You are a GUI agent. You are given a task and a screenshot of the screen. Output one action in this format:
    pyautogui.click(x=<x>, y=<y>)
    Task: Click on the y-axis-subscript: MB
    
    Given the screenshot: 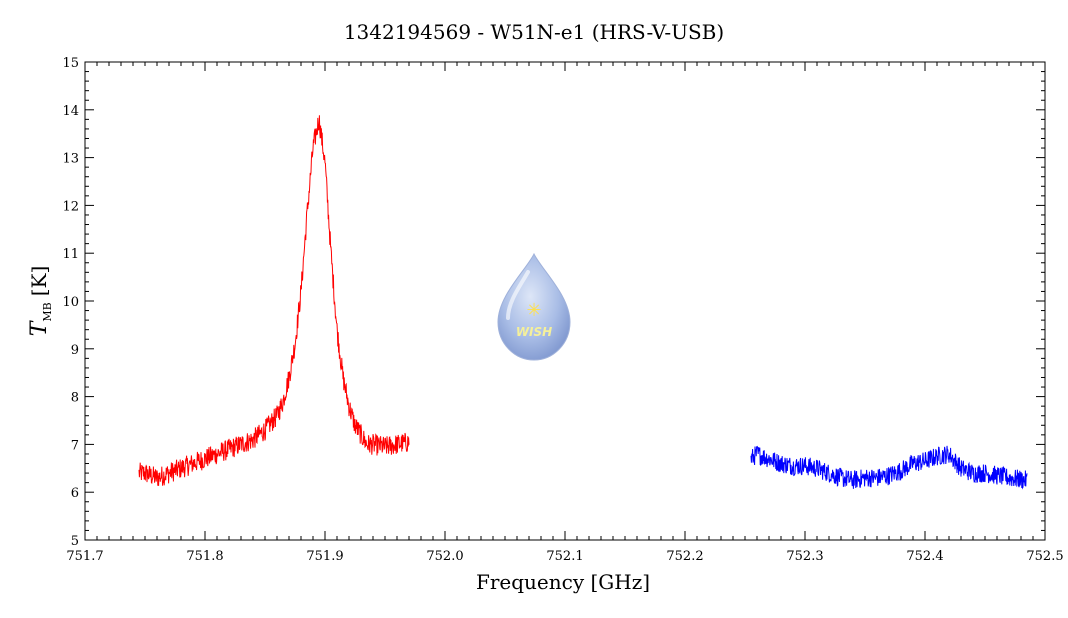 What is the action you would take?
    pyautogui.click(x=47, y=311)
    